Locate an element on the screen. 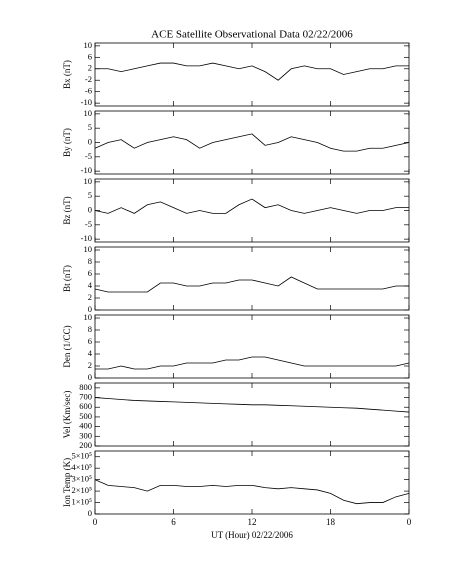  y-tick-label: -2 is located at coordinates (88, 79).